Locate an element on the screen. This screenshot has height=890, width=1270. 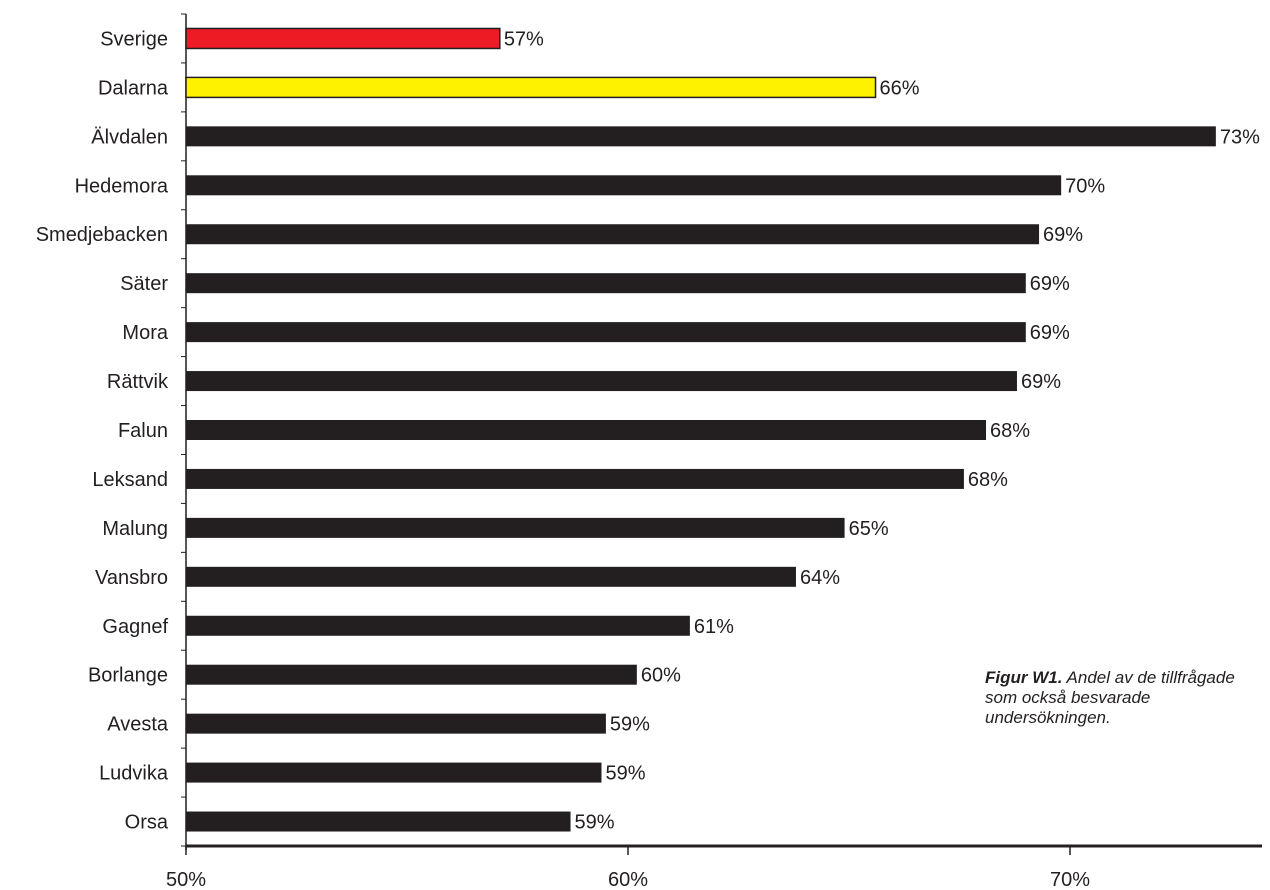
category-label: Hedemora is located at coordinates (122, 186).